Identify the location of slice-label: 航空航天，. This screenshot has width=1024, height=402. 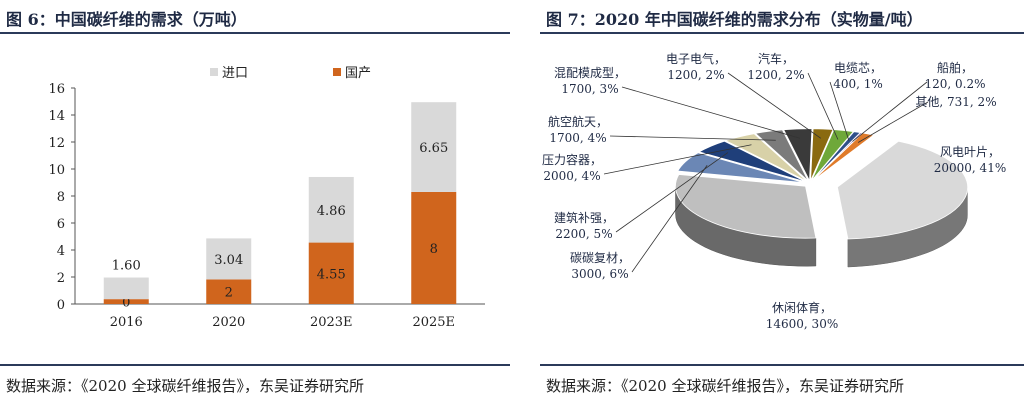
(578, 121).